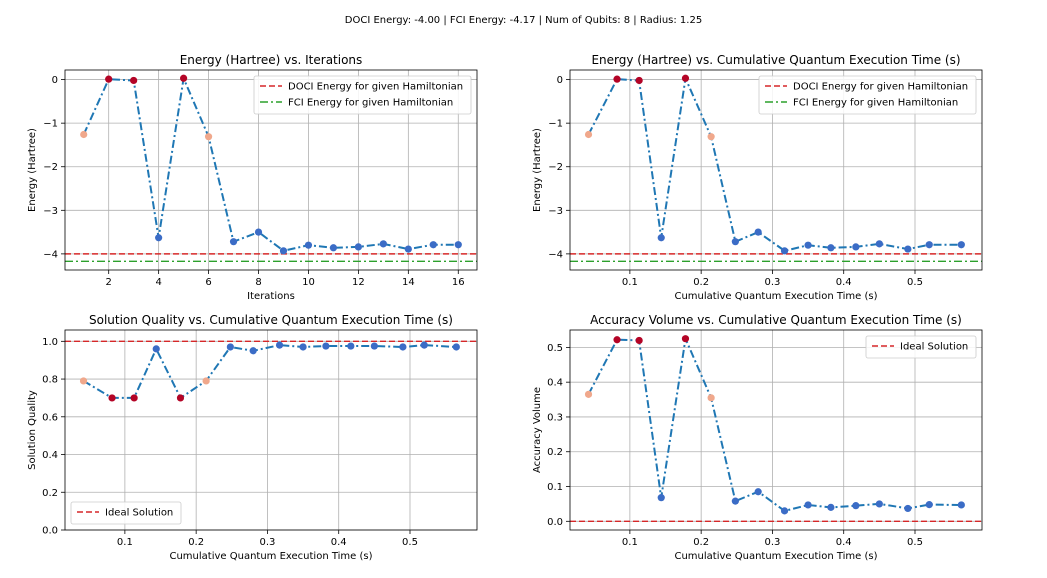  Describe the element at coordinates (271, 60) in the screenshot. I see `chart-title: Energy (Hartree) vs. Iterations` at that location.